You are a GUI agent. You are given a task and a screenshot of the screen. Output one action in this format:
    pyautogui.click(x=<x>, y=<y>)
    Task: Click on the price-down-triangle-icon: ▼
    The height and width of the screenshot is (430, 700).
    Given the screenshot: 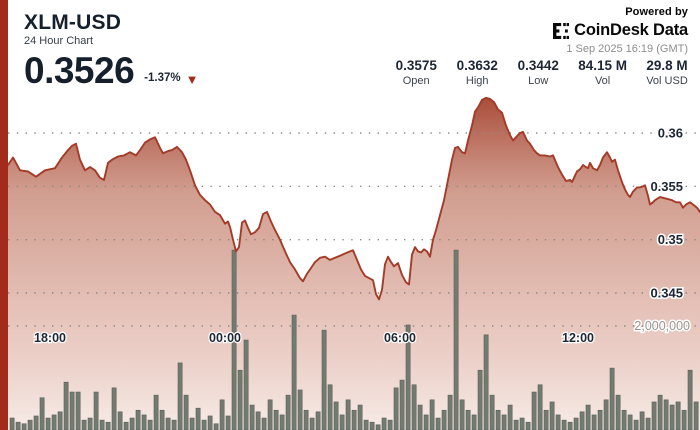 What is the action you would take?
    pyautogui.click(x=192, y=80)
    